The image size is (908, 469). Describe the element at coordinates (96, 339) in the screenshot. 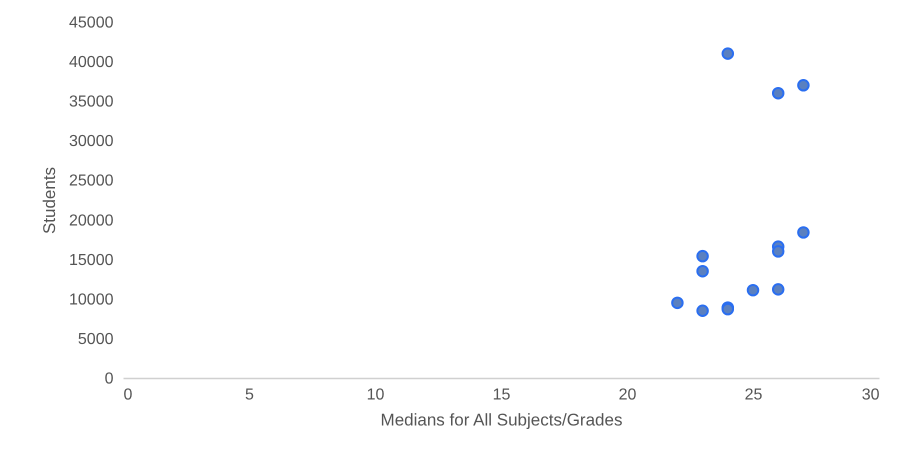

I see `y-tick-label: 5000` at that location.